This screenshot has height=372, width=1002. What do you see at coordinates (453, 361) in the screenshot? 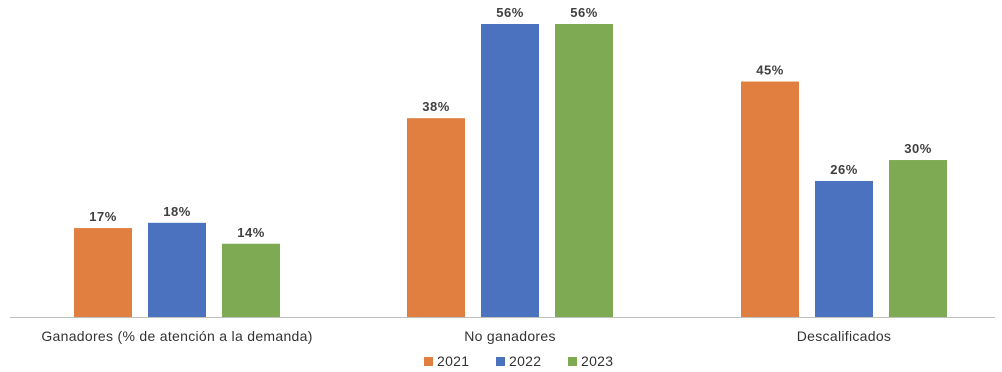
I see `legend-label: 2021` at bounding box center [453, 361].